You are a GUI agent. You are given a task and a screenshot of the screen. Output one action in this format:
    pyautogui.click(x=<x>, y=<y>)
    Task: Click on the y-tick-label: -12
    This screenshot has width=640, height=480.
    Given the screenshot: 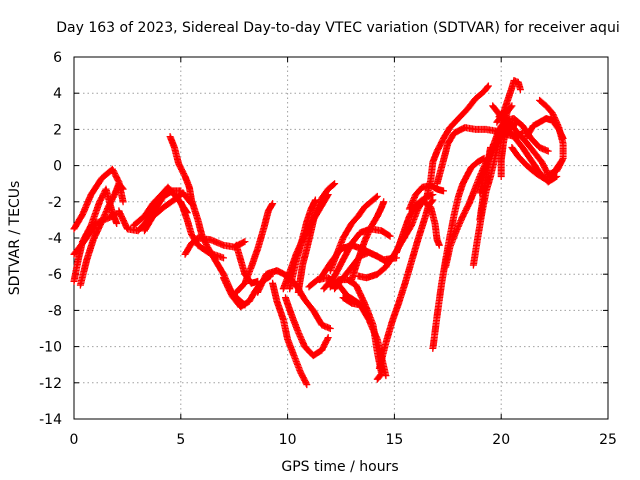 What is the action you would take?
    pyautogui.click(x=50, y=384)
    